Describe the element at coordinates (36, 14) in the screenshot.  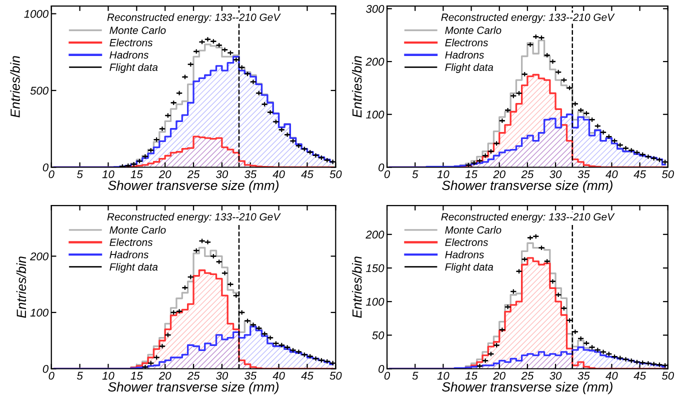
I see `y-tick-label: 1000` at that location.